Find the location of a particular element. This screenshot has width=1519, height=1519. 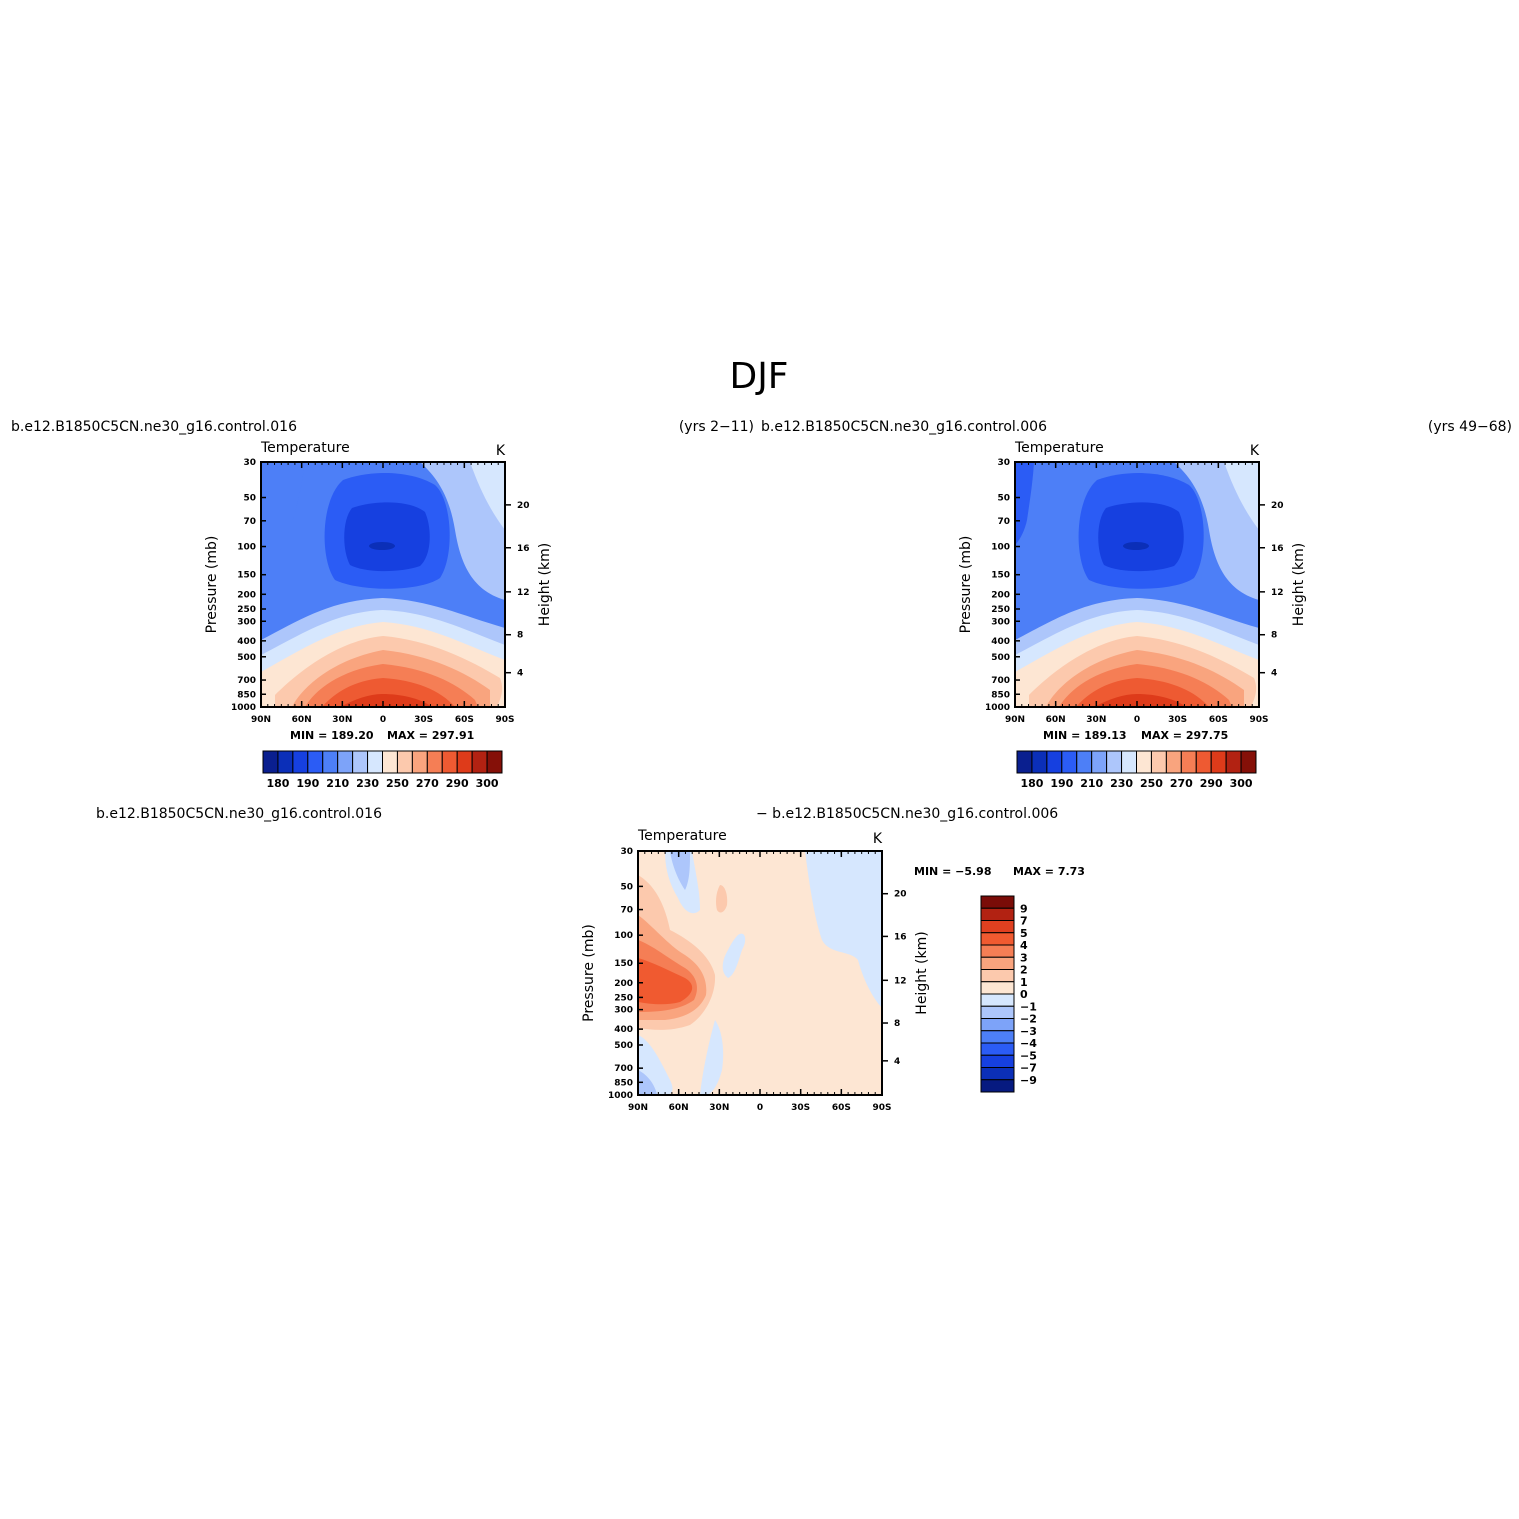

min-label: MIN = 189.13 is located at coordinates (1085, 735).